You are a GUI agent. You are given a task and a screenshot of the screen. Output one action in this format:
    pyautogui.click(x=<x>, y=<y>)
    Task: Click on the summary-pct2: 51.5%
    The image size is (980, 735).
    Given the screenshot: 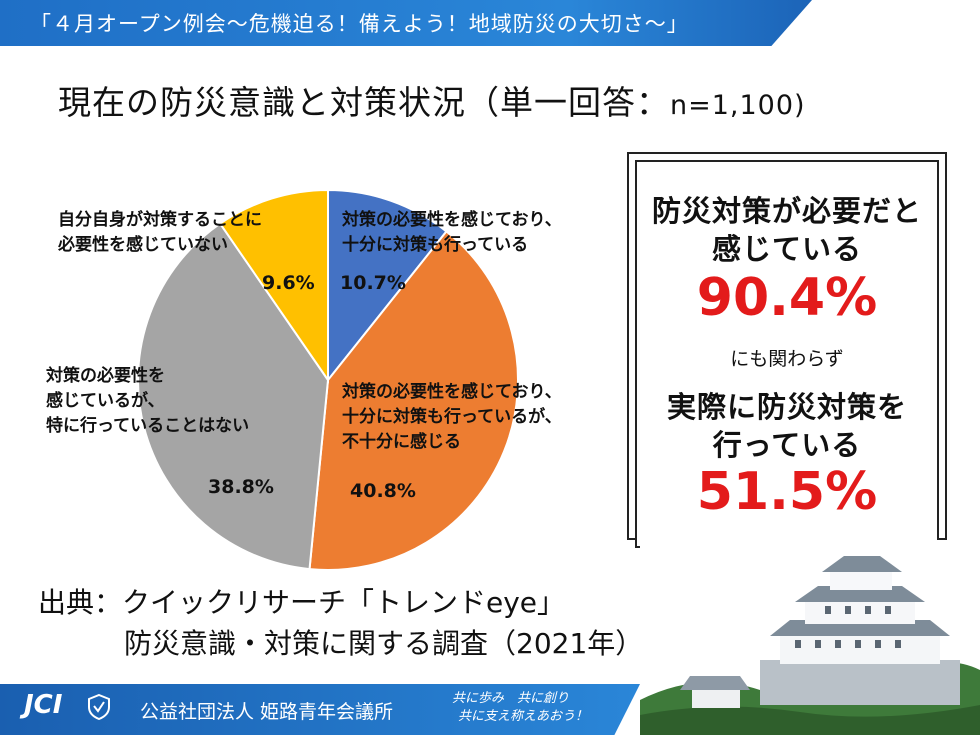 What is the action you would take?
    pyautogui.click(x=787, y=492)
    